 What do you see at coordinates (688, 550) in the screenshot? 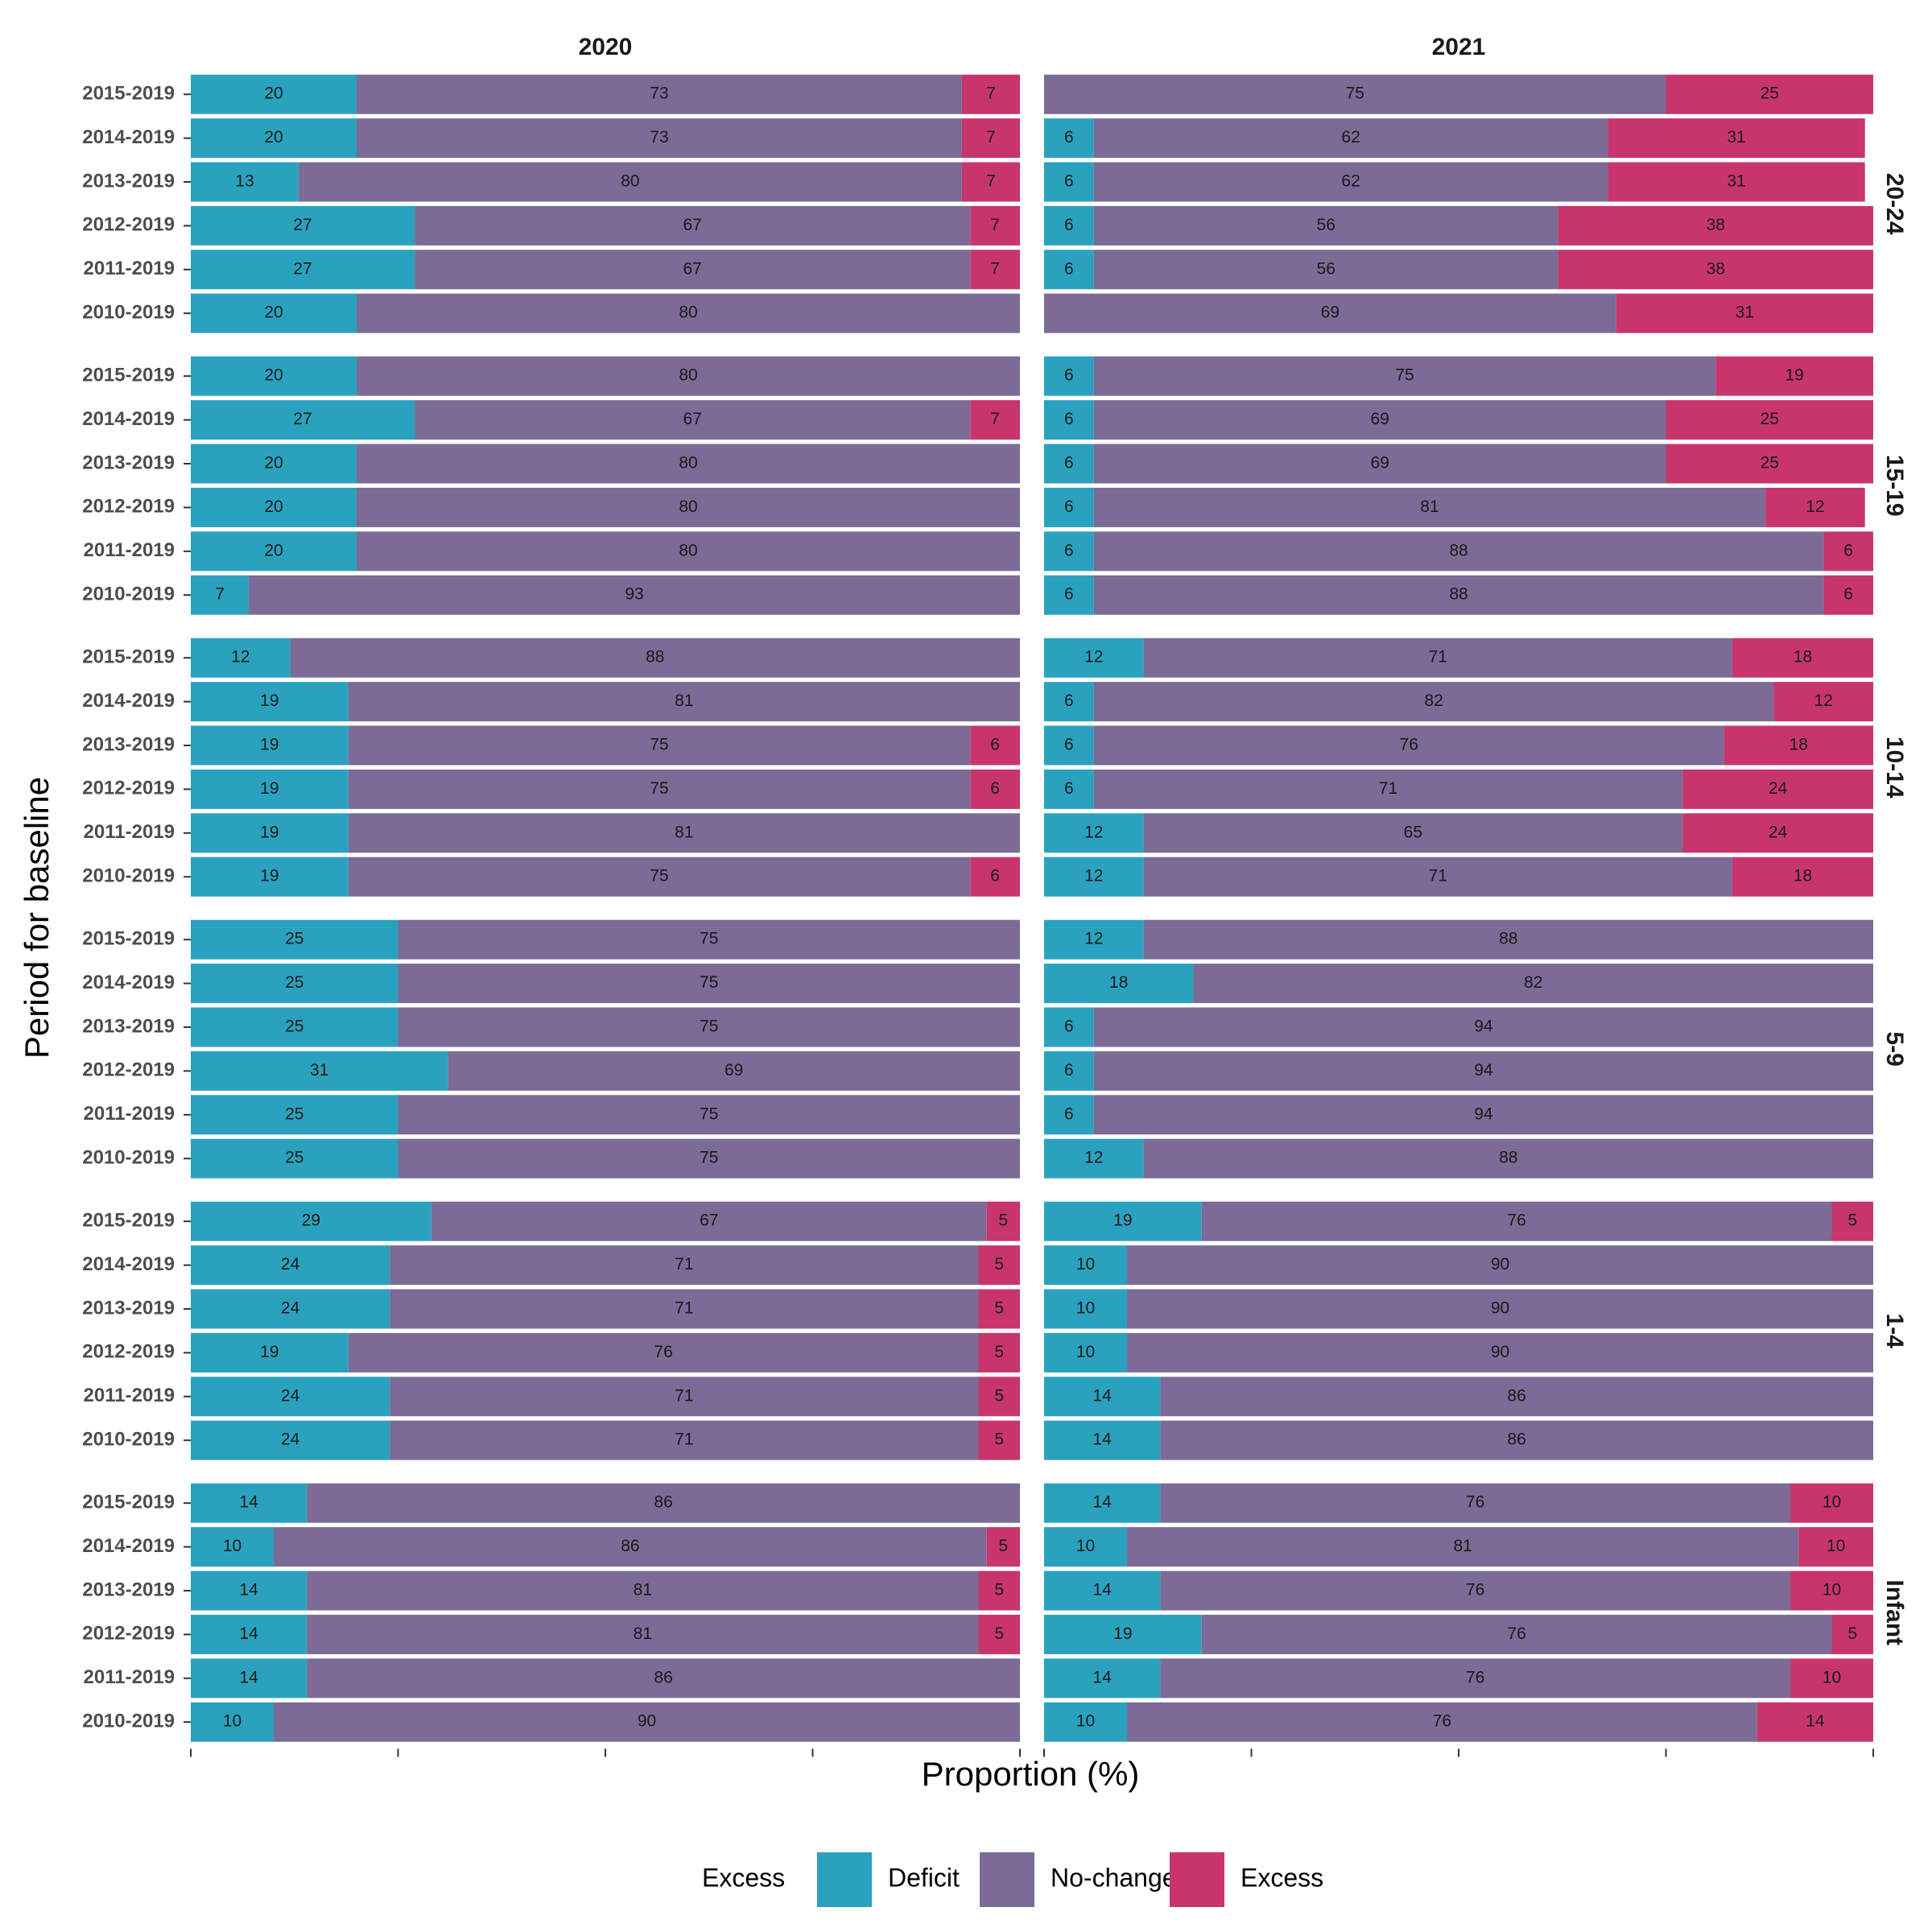
I see `bar-value-label: 80` at bounding box center [688, 550].